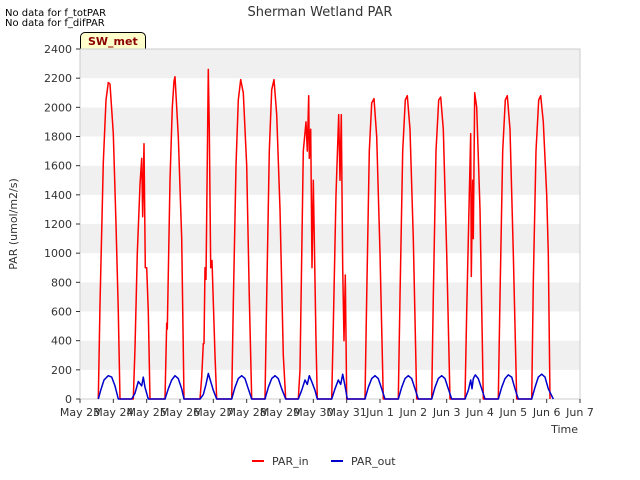 The width and height of the screenshot is (640, 480). Describe the element at coordinates (13, 224) in the screenshot. I see `y-axis-label: PAR (umol/m2/s)` at that location.